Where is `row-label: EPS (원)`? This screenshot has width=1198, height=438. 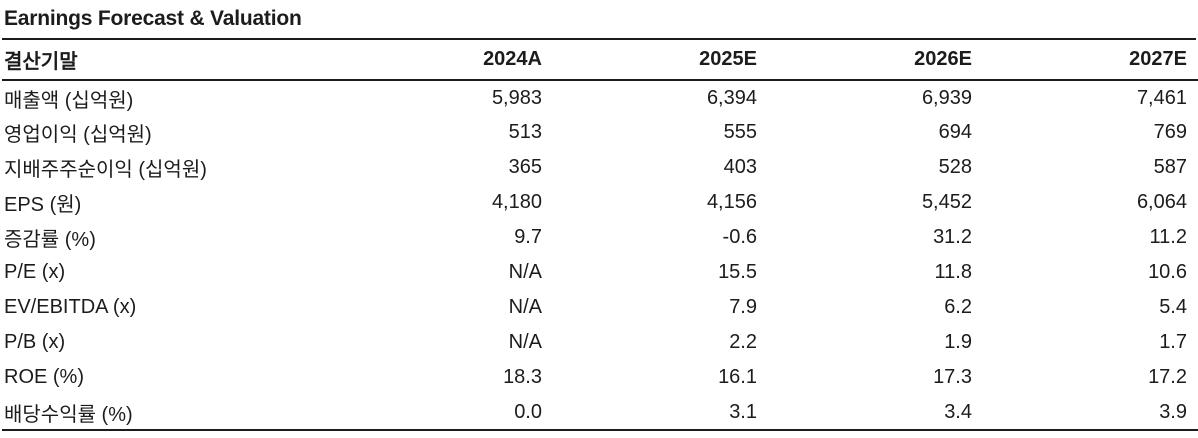 row-label: EPS (원) is located at coordinates (43, 205).